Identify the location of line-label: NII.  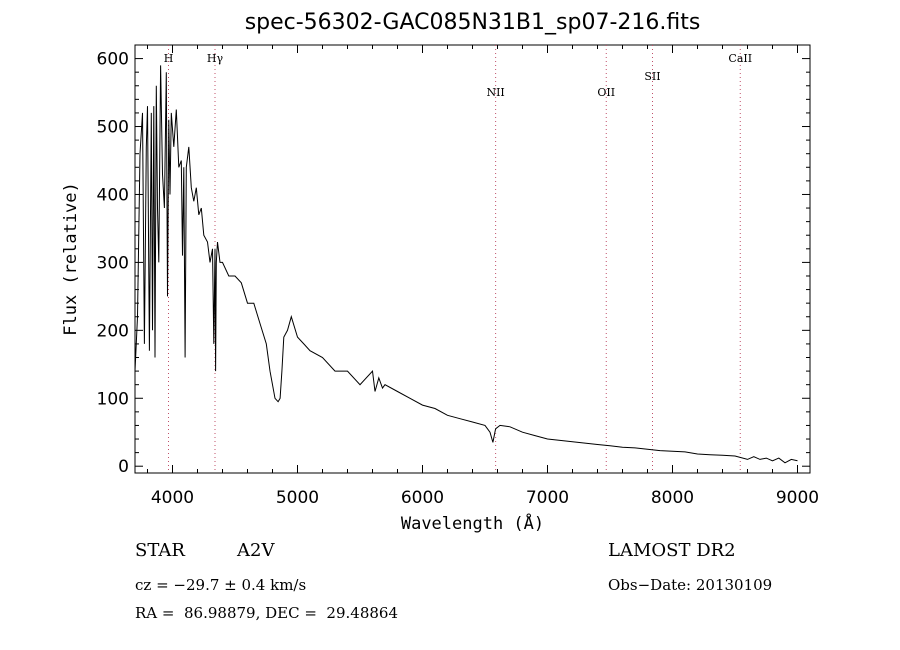
(495, 92).